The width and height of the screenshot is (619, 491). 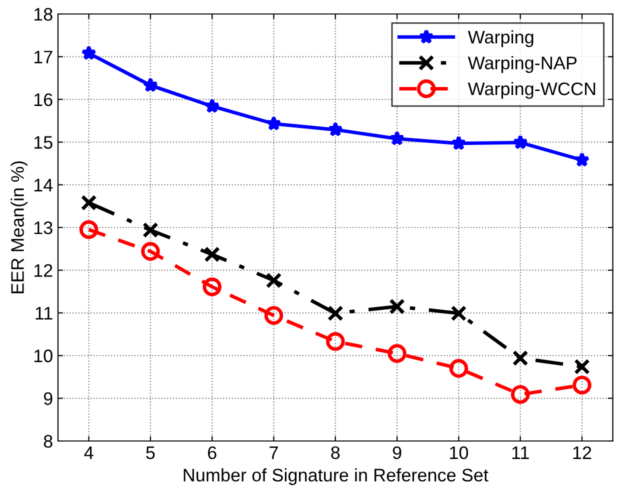 I want to click on x-tick-label: 11, so click(x=520, y=452).